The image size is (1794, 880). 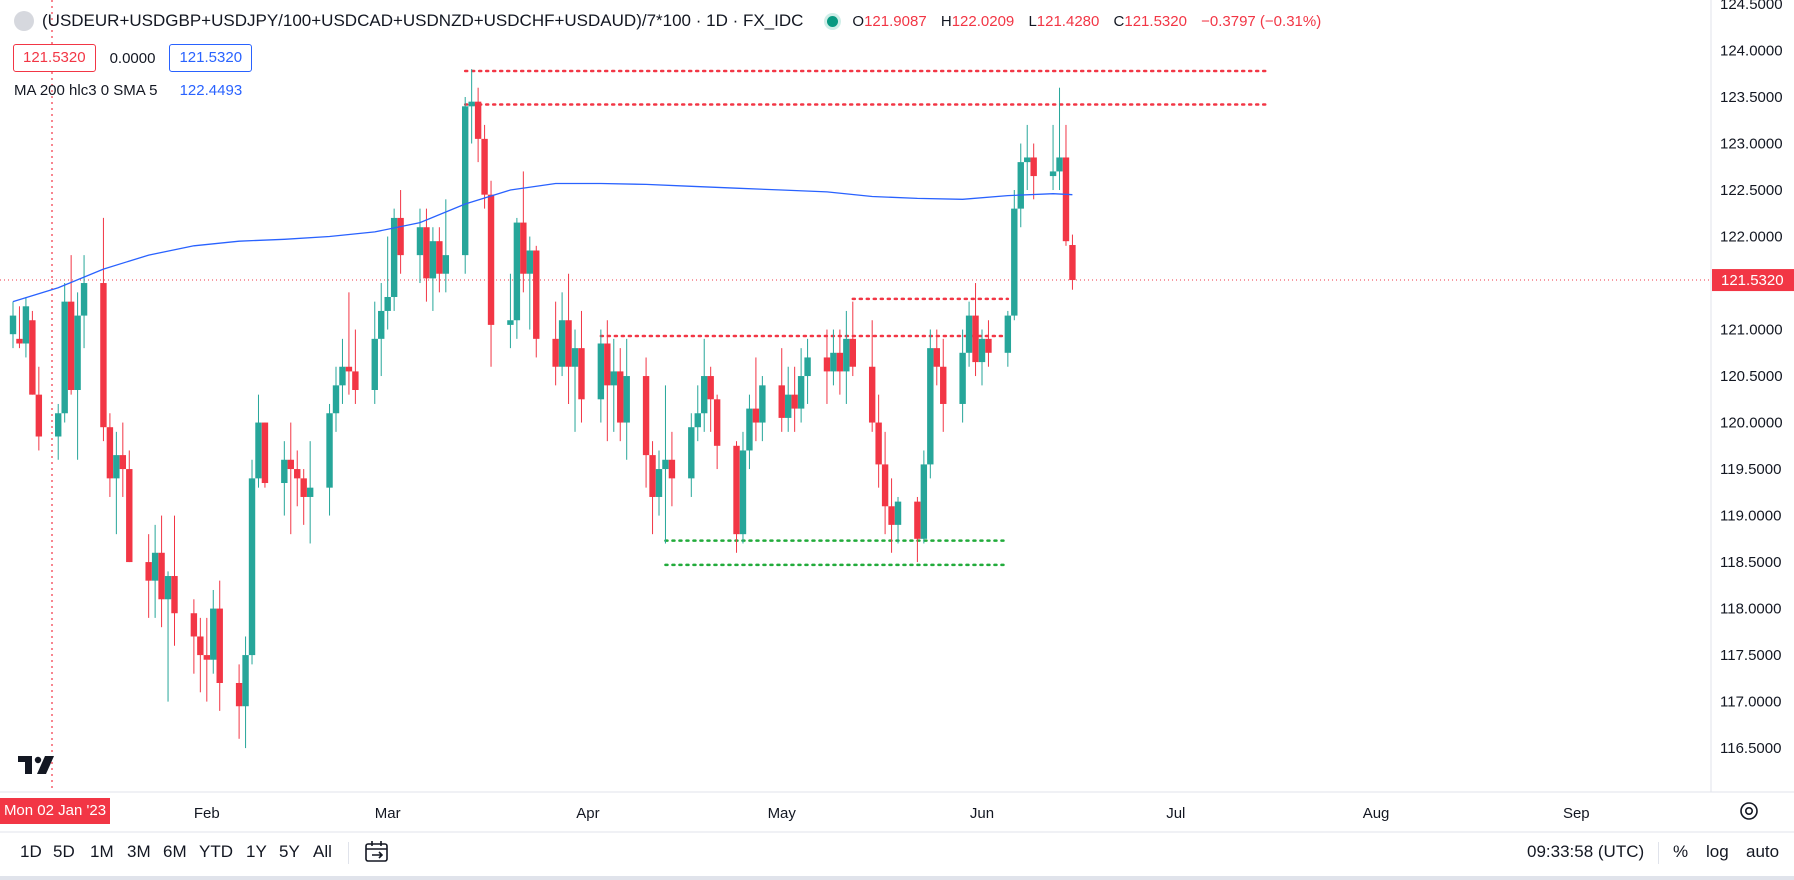 I want to click on last-price-badge, so click(x=1753, y=280).